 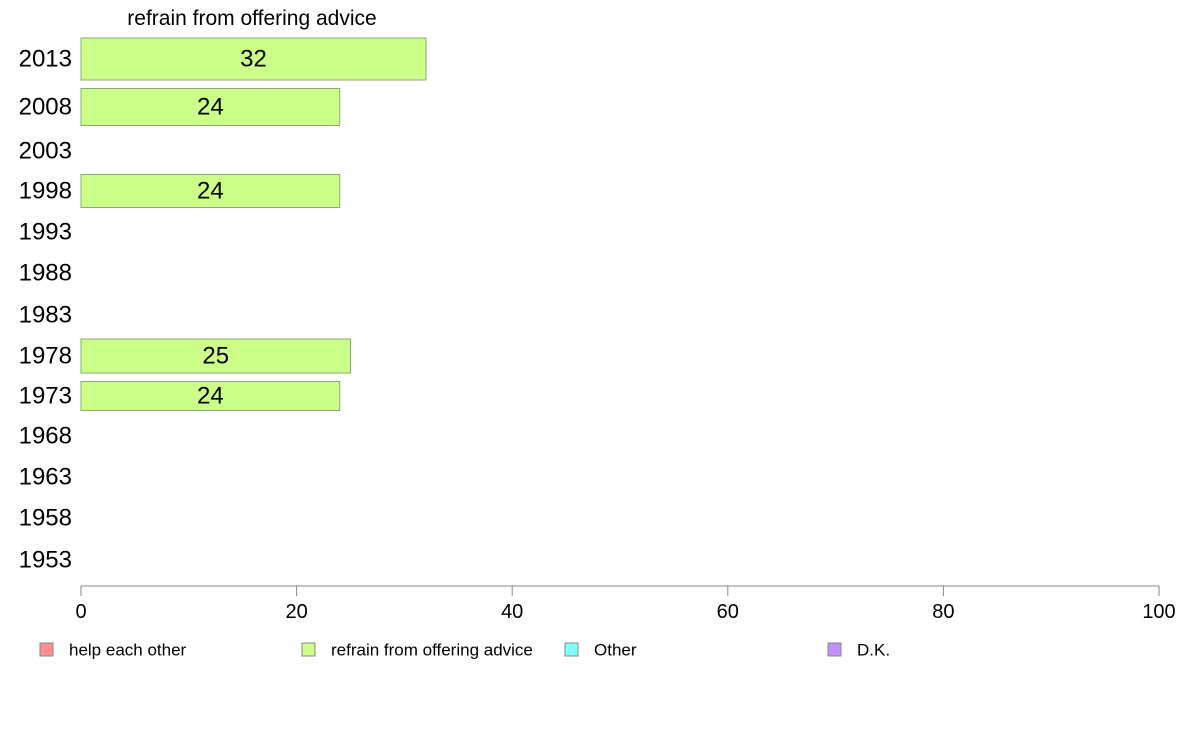 I want to click on x-tick-label-60: 60, so click(x=728, y=612).